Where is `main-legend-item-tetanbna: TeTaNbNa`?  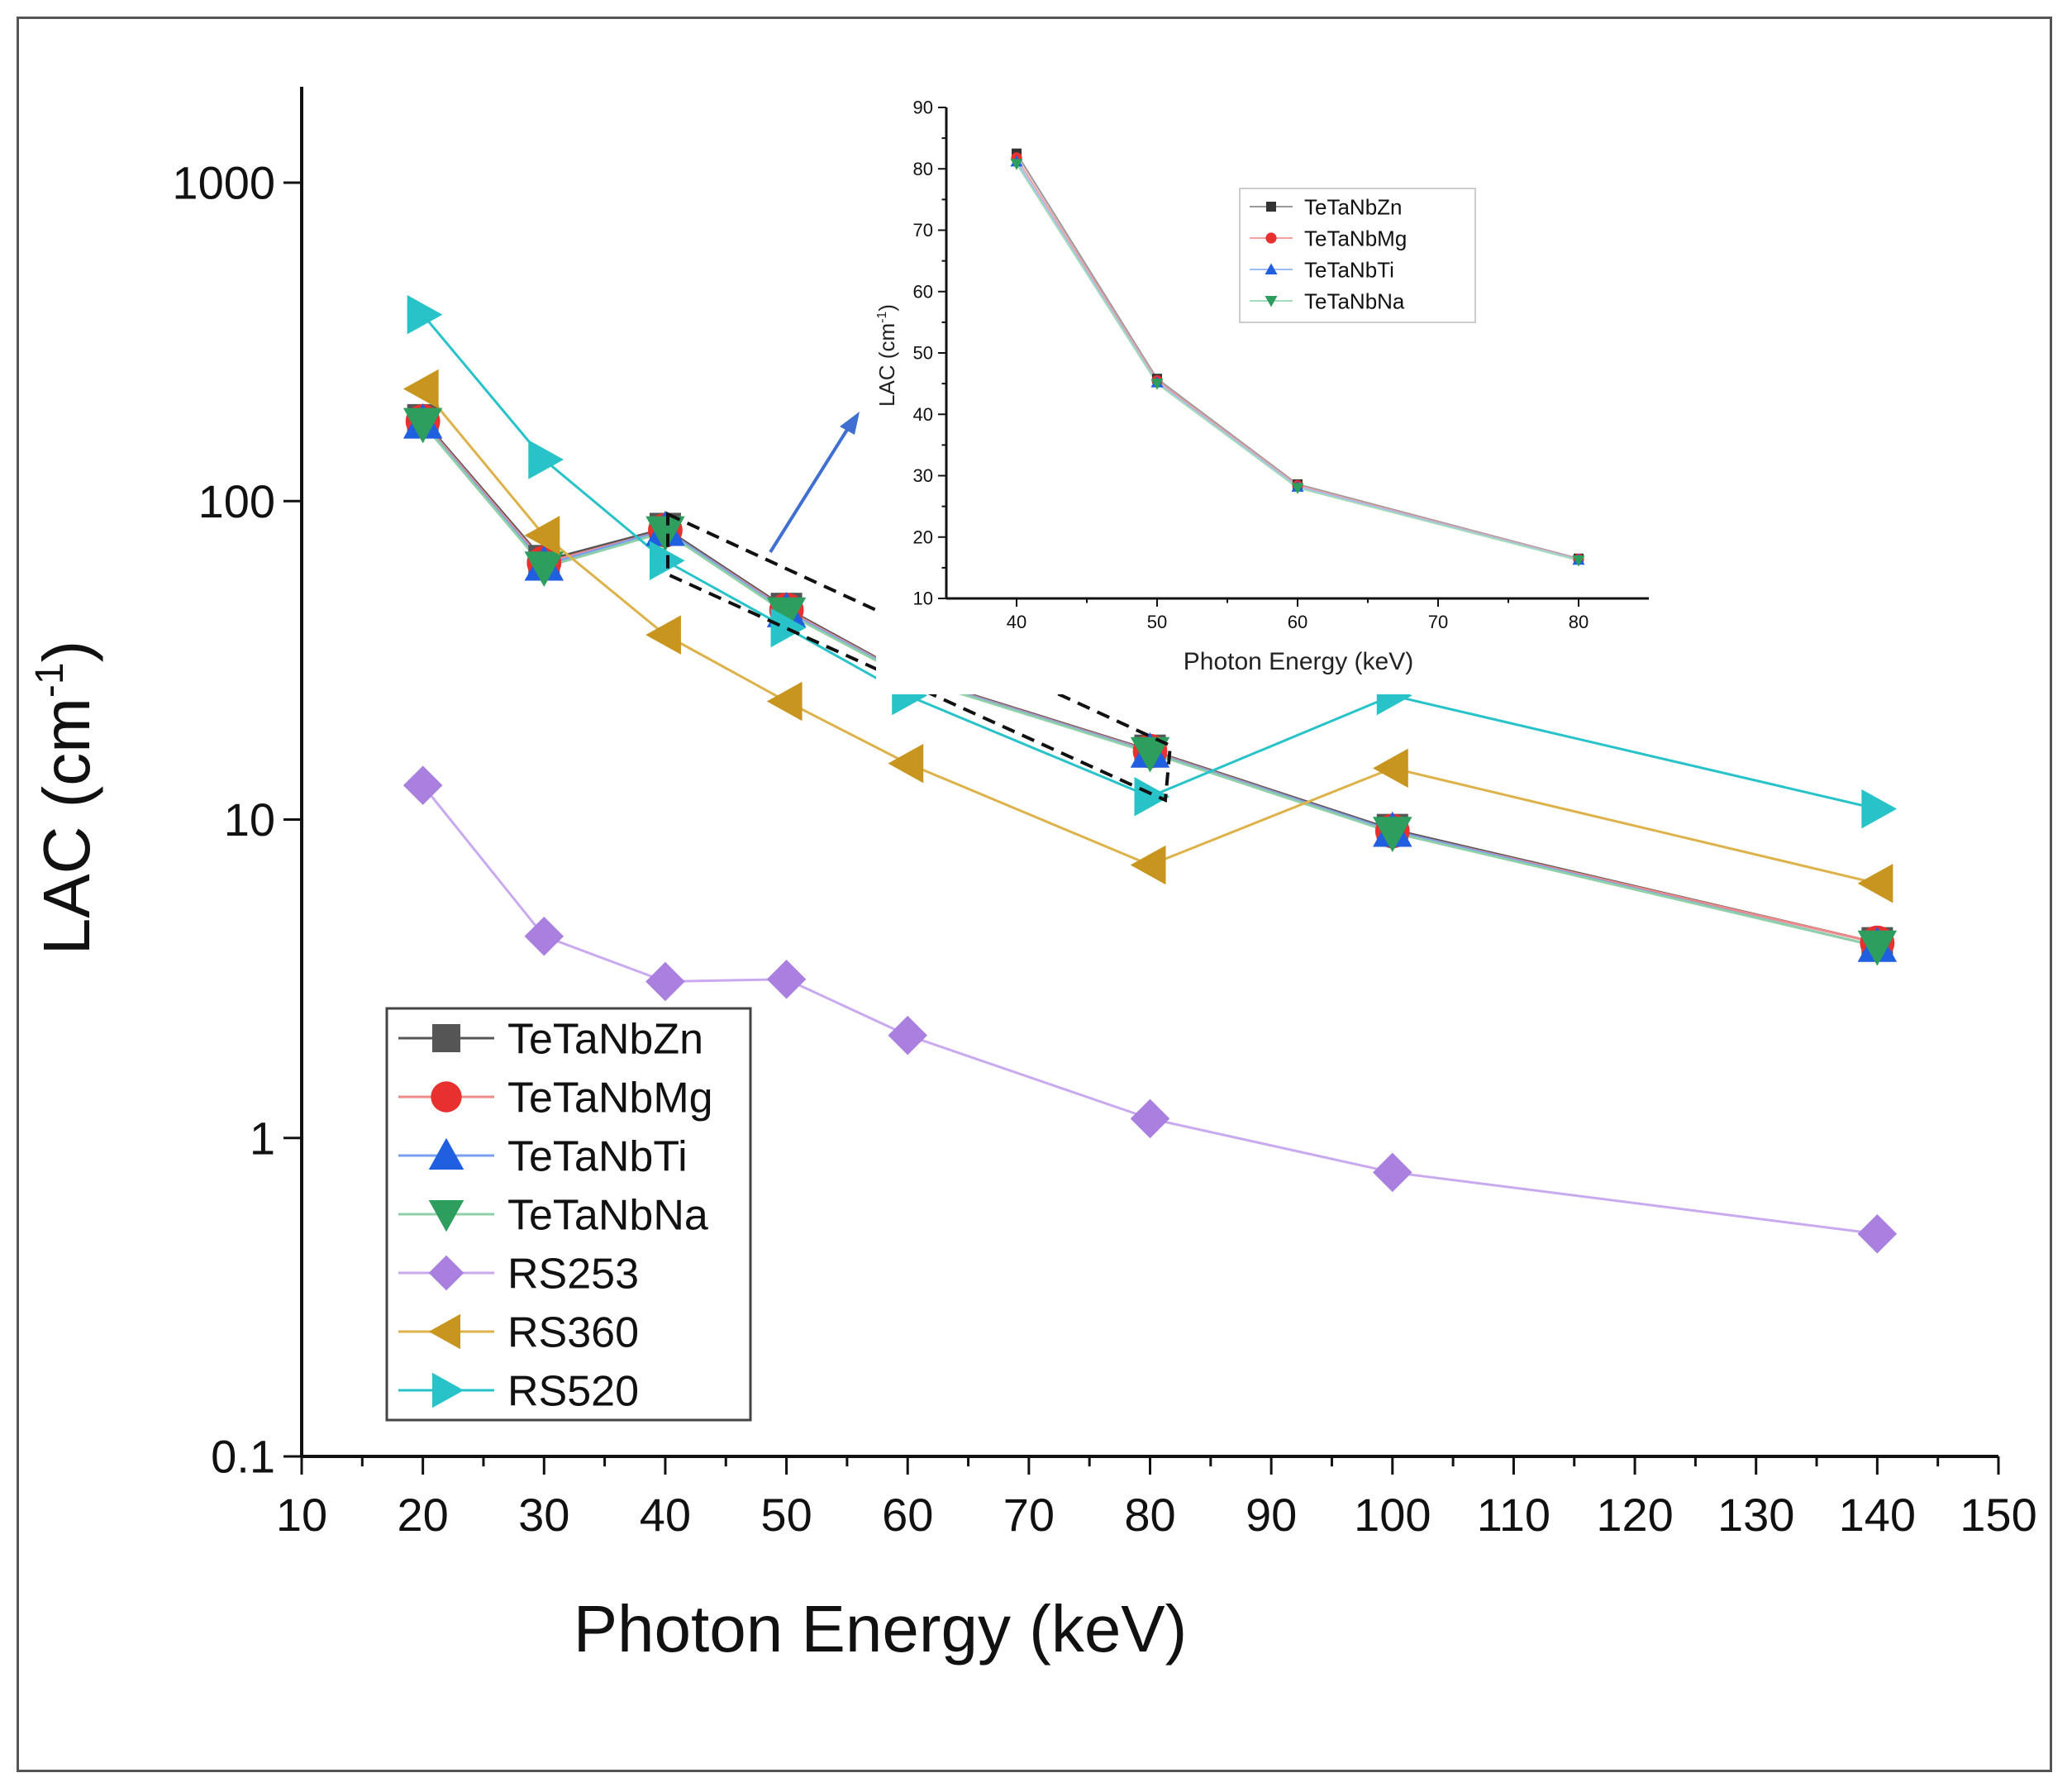
main-legend-item-tetanbna: TeTaNbNa is located at coordinates (553, 1216).